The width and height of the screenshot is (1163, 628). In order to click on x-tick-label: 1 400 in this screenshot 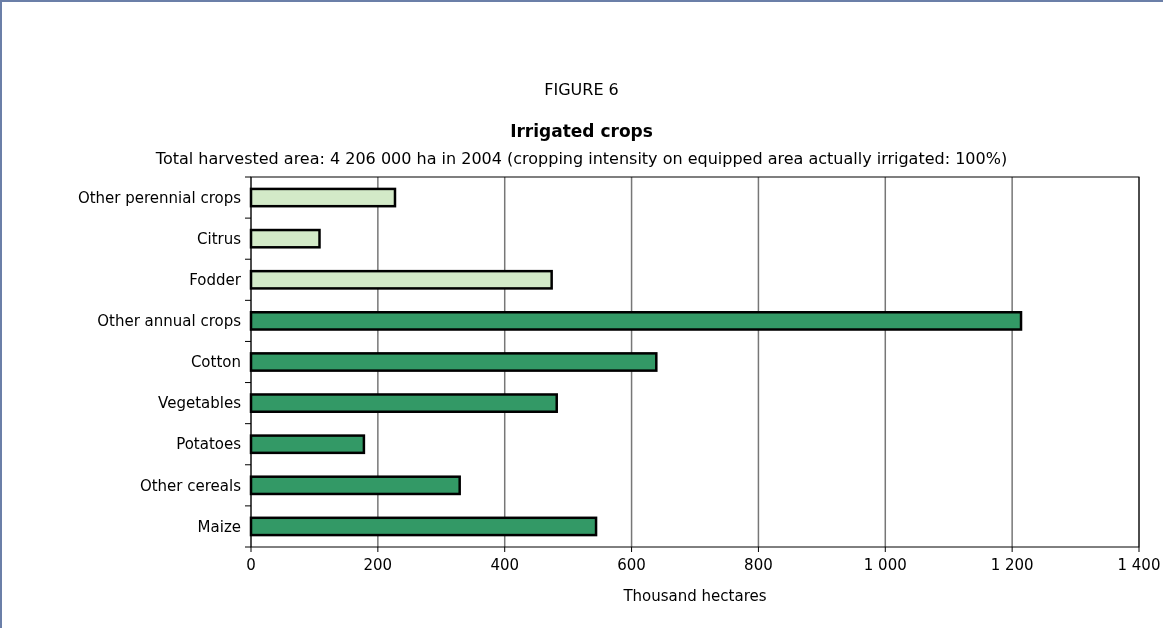, I will do `click(1139, 565)`.